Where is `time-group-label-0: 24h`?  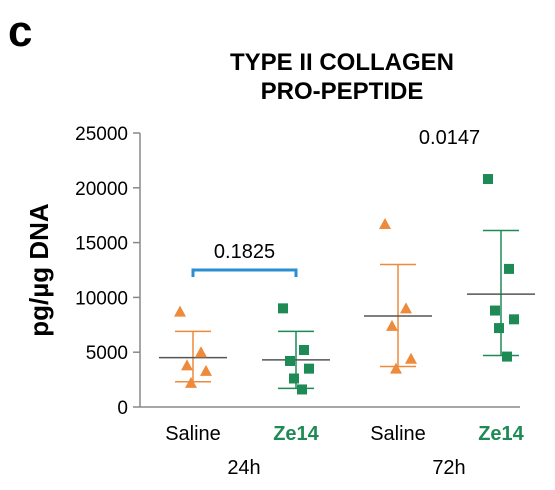 time-group-label-0: 24h is located at coordinates (243, 468).